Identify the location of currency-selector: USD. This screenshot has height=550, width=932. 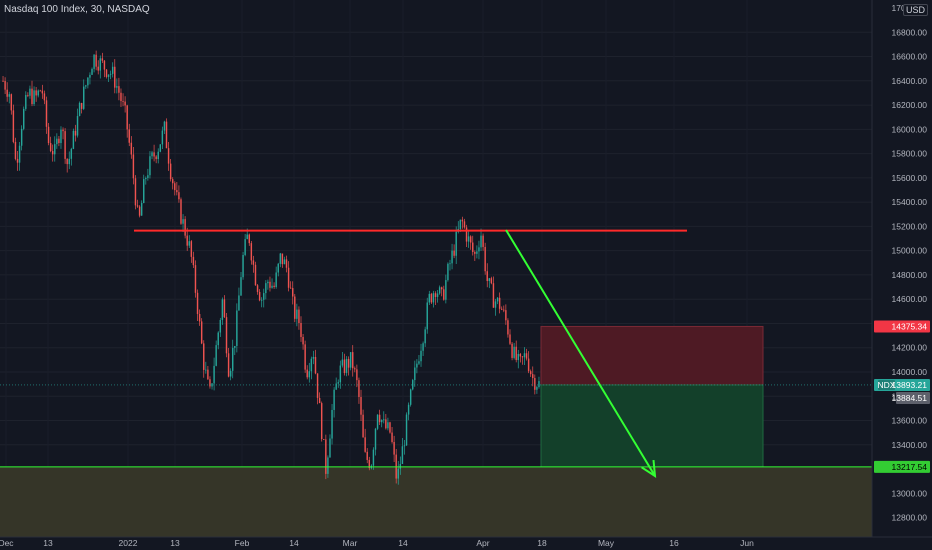
(916, 10).